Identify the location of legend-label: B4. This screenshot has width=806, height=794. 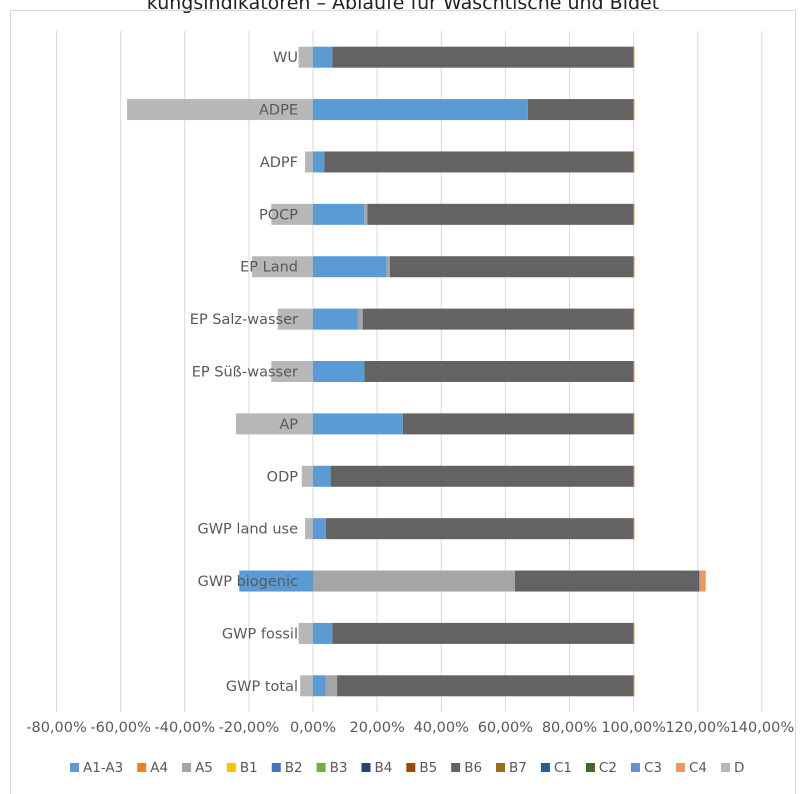
(383, 768).